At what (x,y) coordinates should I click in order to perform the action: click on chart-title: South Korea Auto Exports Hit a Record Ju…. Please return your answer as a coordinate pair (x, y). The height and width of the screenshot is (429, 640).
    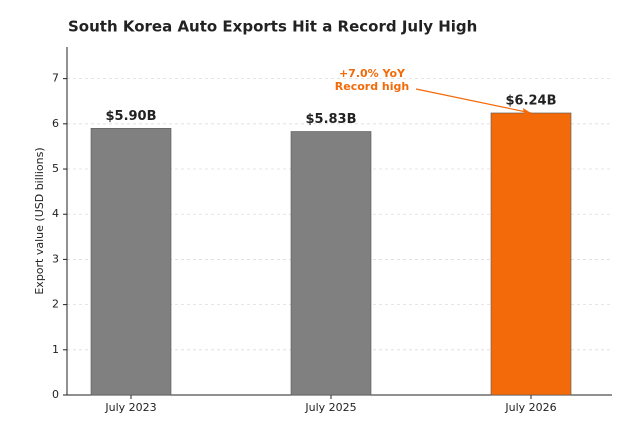
    Looking at the image, I should click on (272, 27).